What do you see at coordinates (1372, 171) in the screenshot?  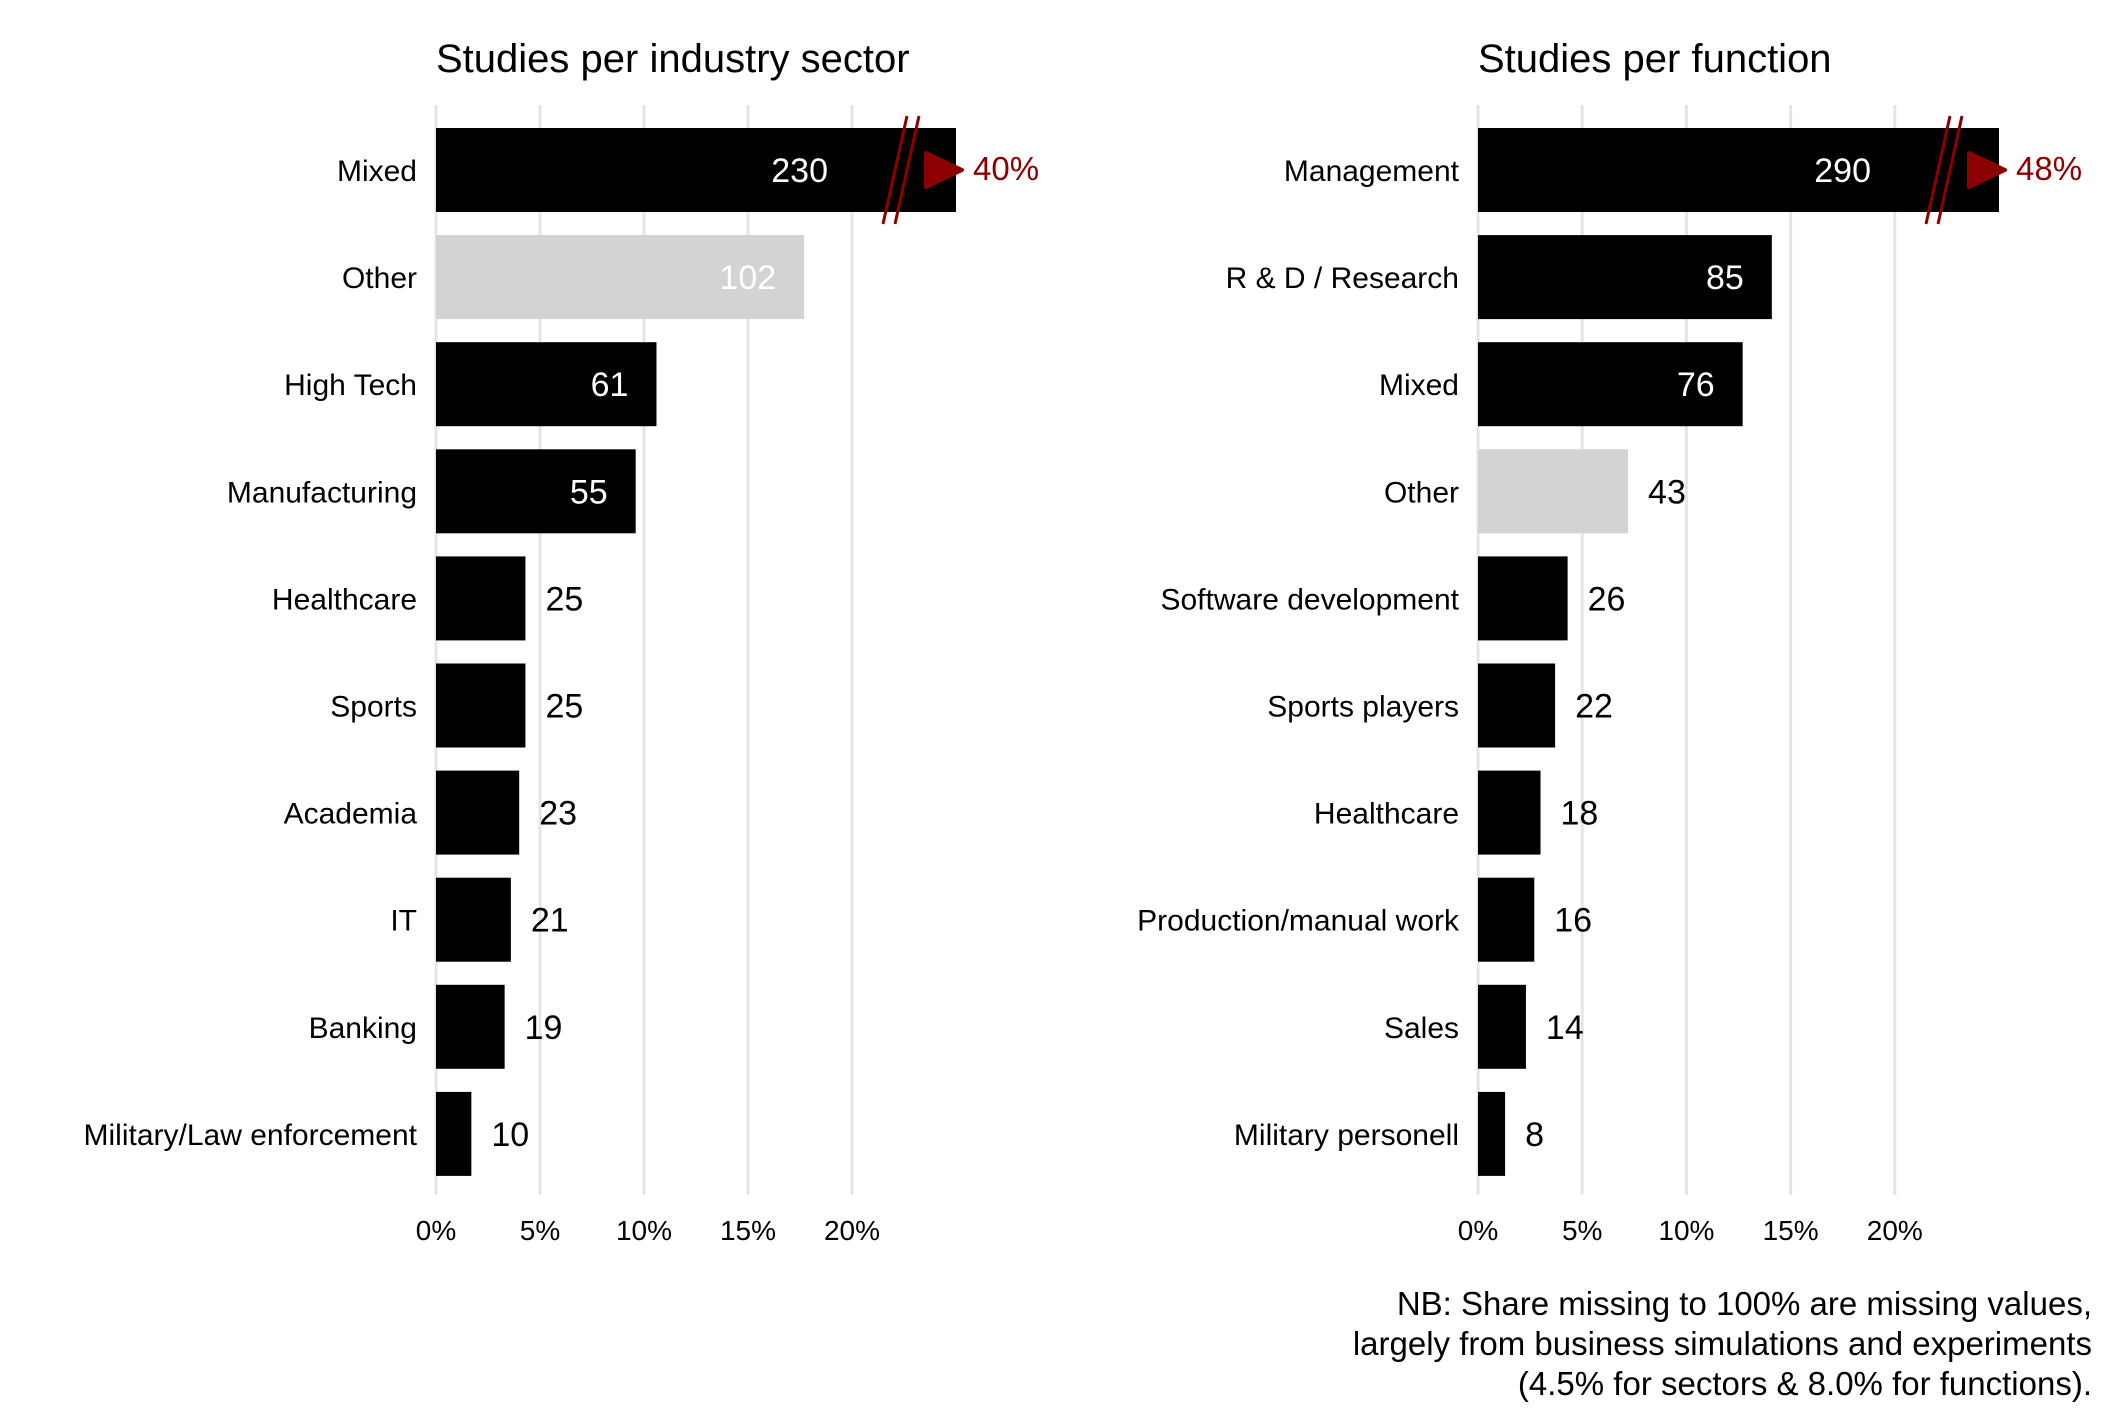 I see `category-label: Management` at bounding box center [1372, 171].